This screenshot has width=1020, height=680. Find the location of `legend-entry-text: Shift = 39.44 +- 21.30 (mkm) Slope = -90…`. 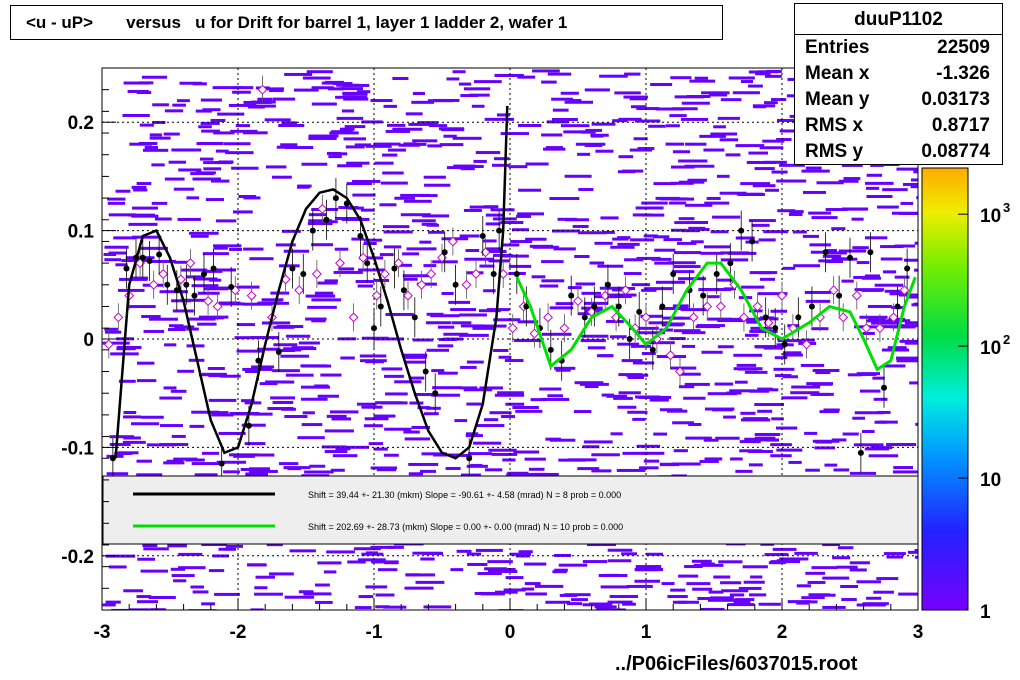

legend-entry-text: Shift = 39.44 +- 21.30 (mkm) Slope = -90… is located at coordinates (464, 495).